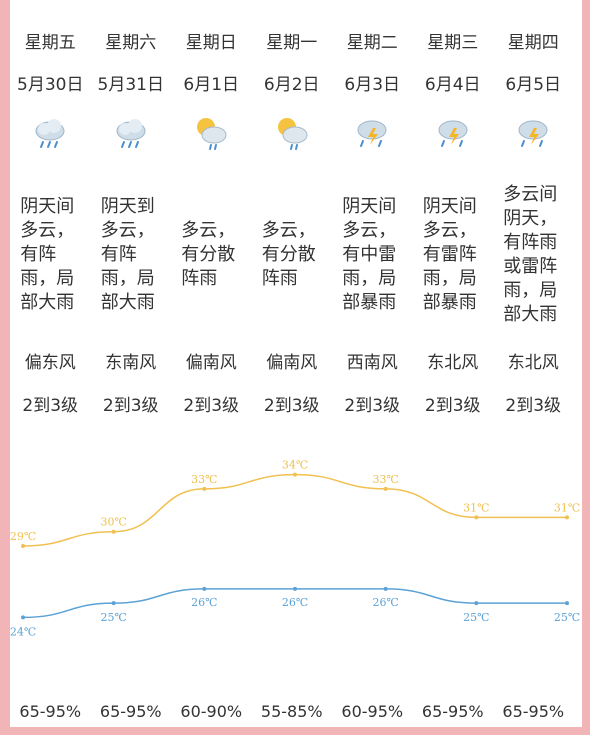  I want to click on weather-description: 阴天间多云，有雷阵雨，局部暴雨, so click(449, 254).